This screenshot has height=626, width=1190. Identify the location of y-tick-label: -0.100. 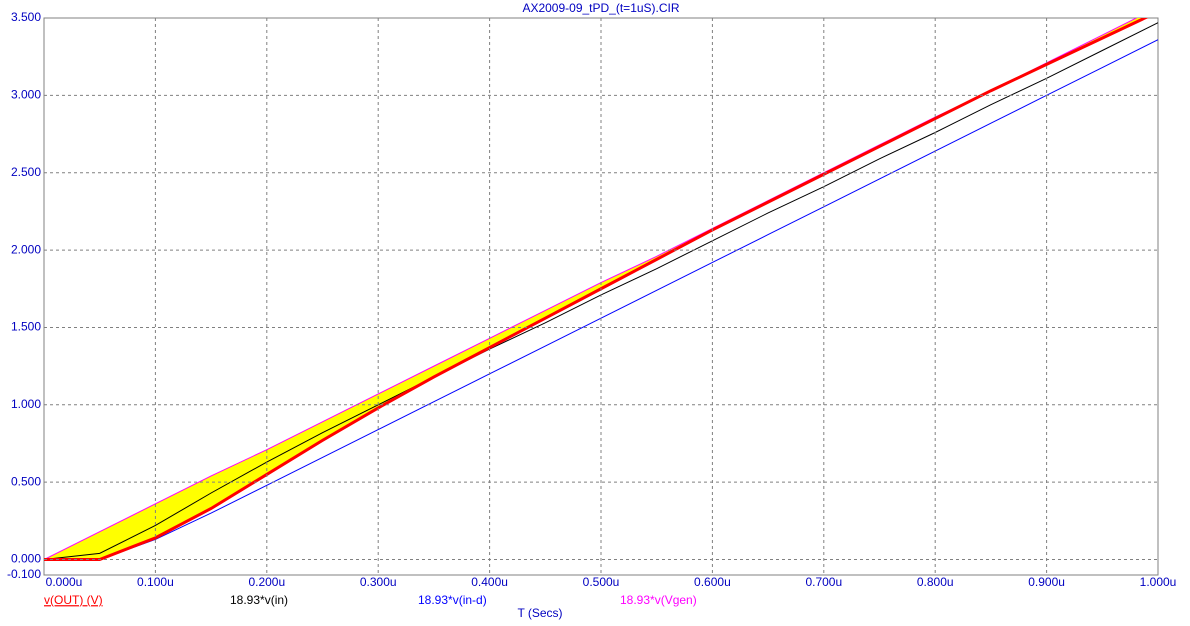
(24, 574).